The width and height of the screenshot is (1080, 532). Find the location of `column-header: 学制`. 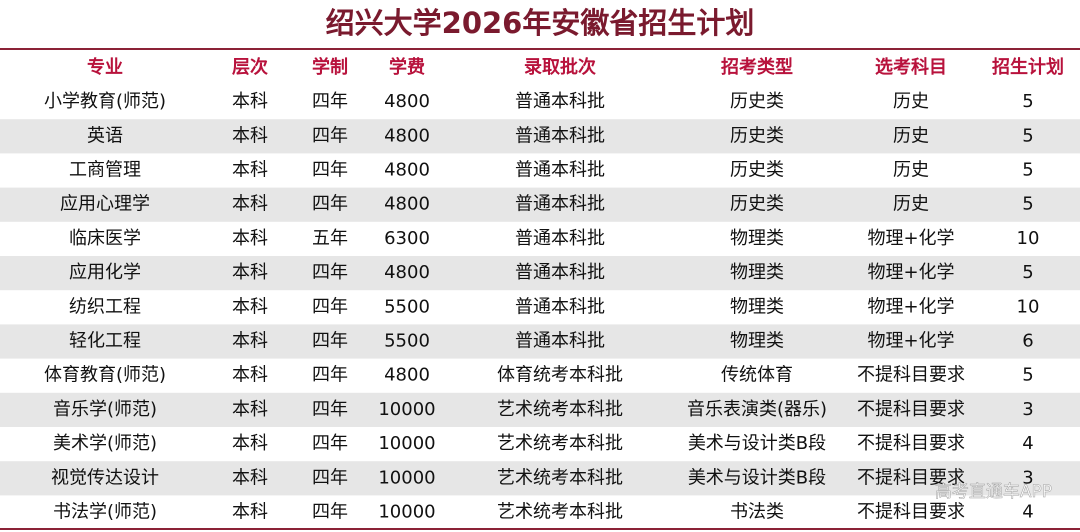

column-header: 学制 is located at coordinates (330, 67).